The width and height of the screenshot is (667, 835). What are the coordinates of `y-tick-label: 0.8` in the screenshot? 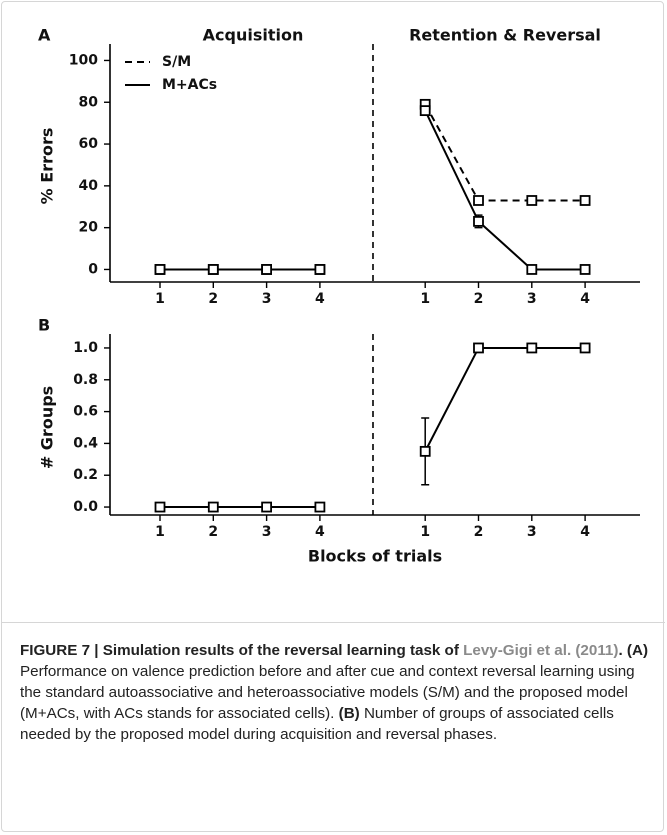 It's located at (85, 380).